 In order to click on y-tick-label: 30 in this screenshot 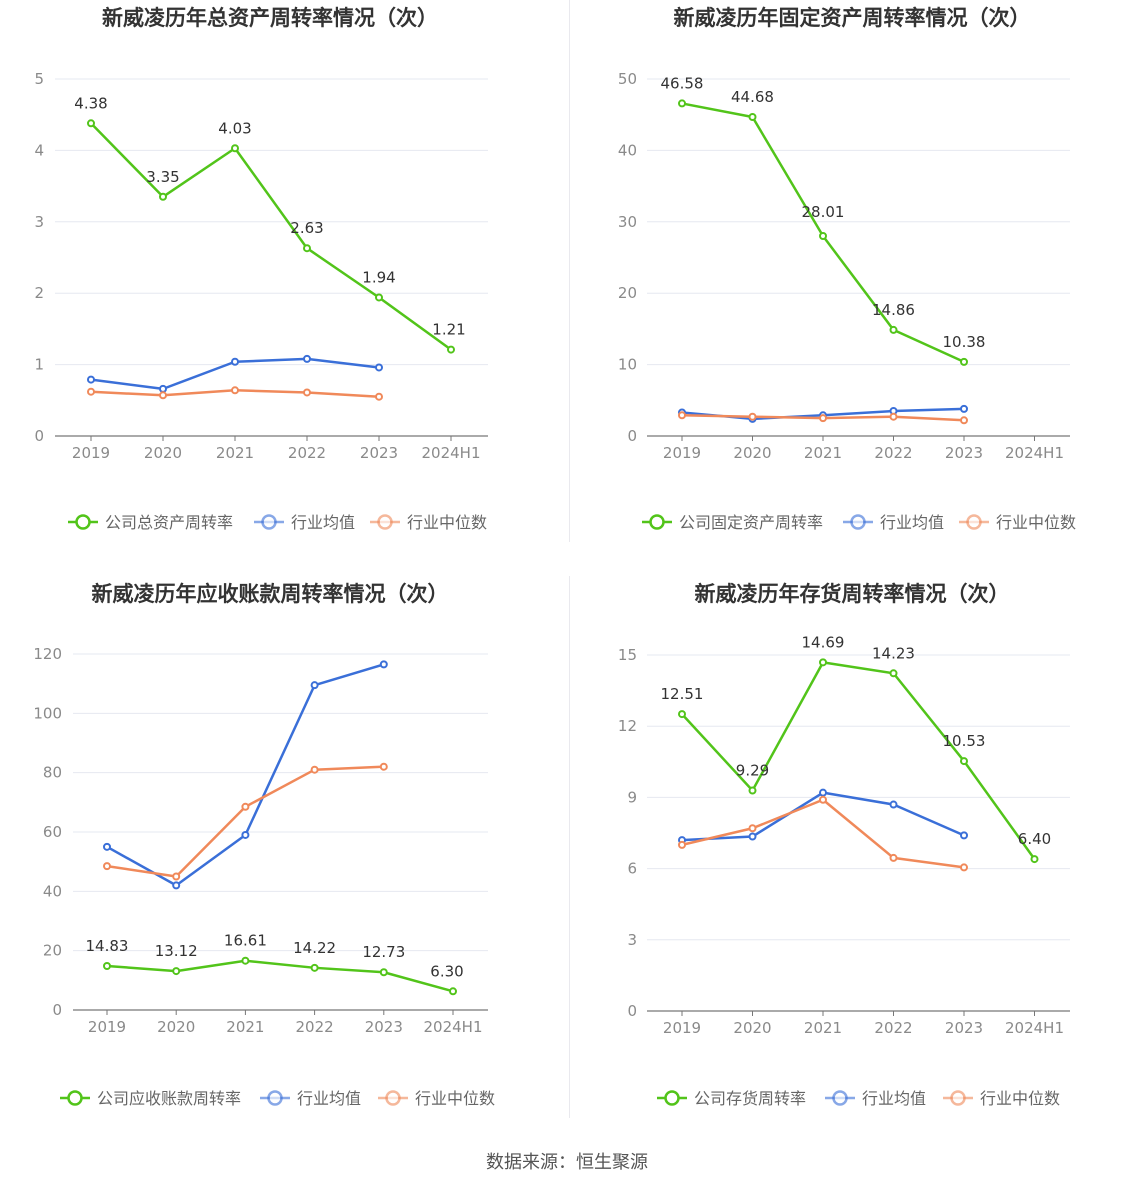, I will do `click(627, 222)`.